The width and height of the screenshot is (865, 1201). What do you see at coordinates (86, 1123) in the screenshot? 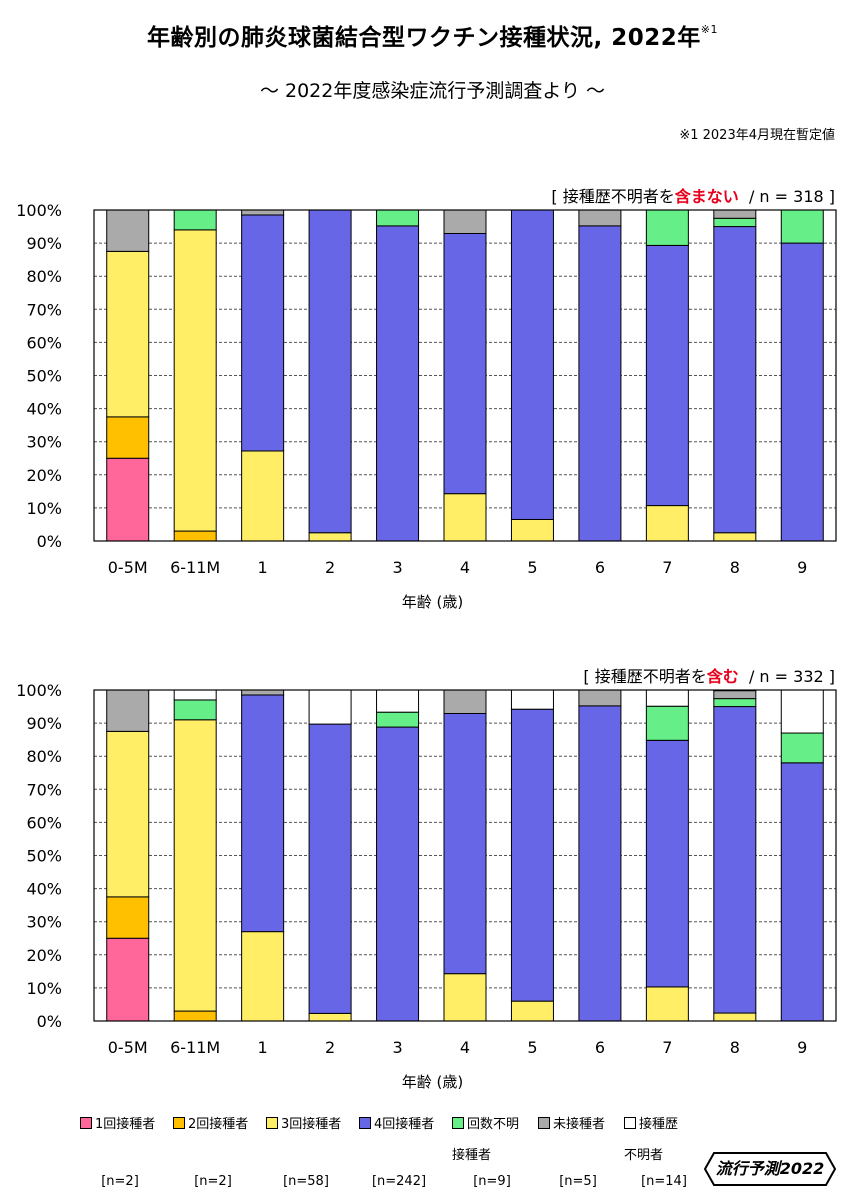
I see `legend-swatch-dose1` at bounding box center [86, 1123].